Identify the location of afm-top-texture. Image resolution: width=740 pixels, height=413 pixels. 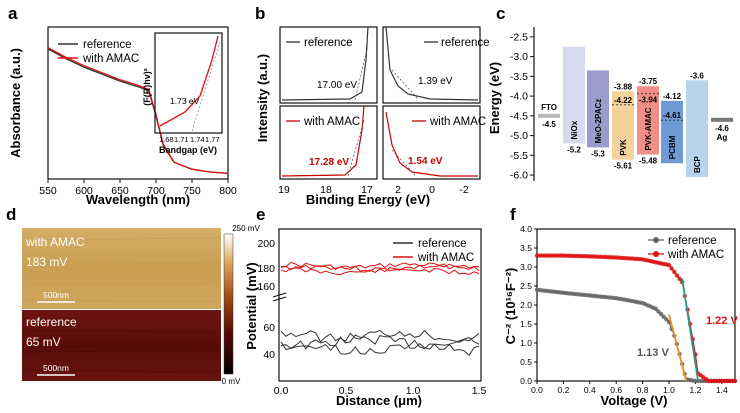
(121, 270).